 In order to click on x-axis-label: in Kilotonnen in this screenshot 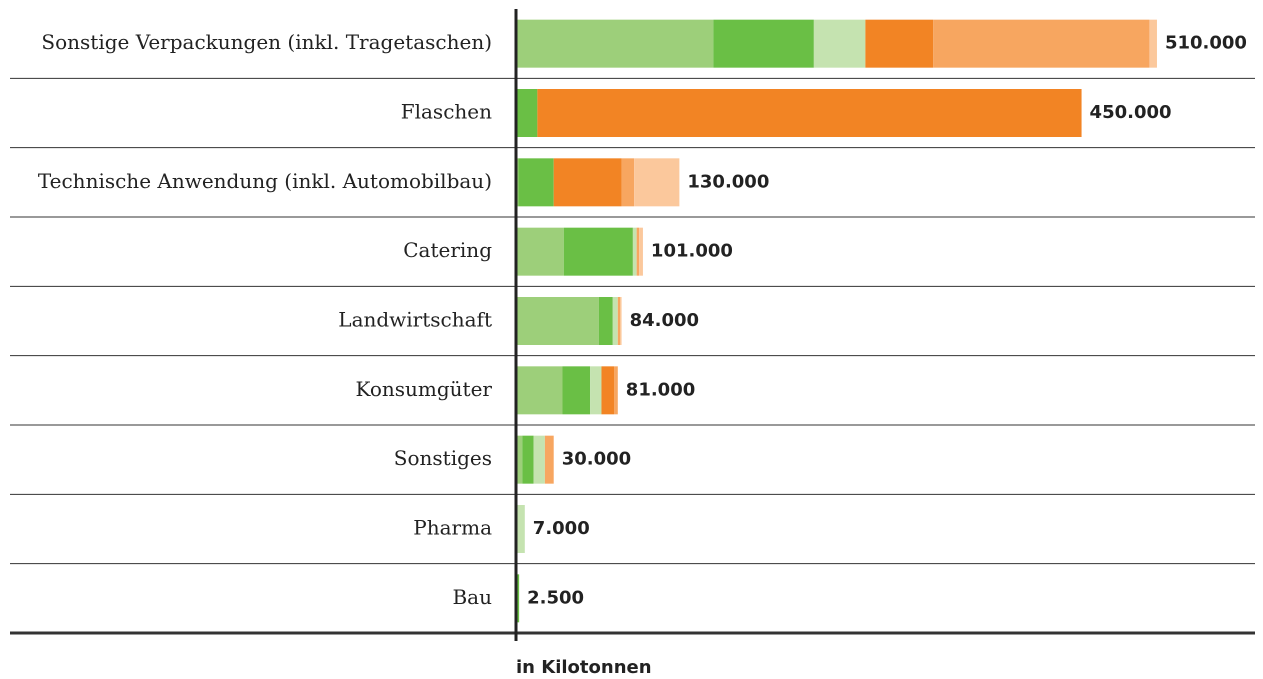, I will do `click(584, 667)`.